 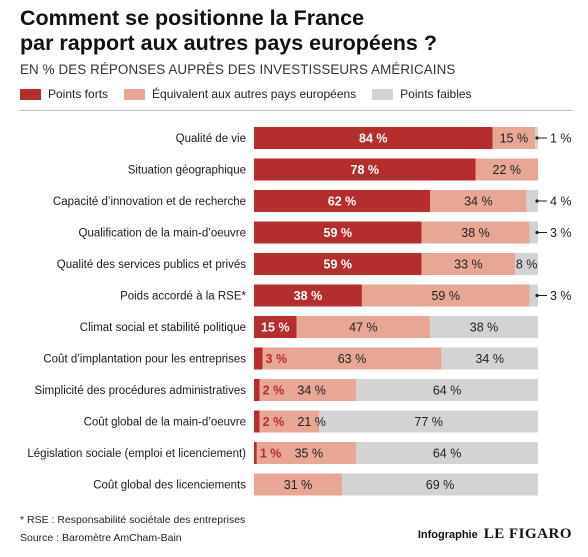 I want to click on legend-label-points-forts: Points forts, so click(x=78, y=94).